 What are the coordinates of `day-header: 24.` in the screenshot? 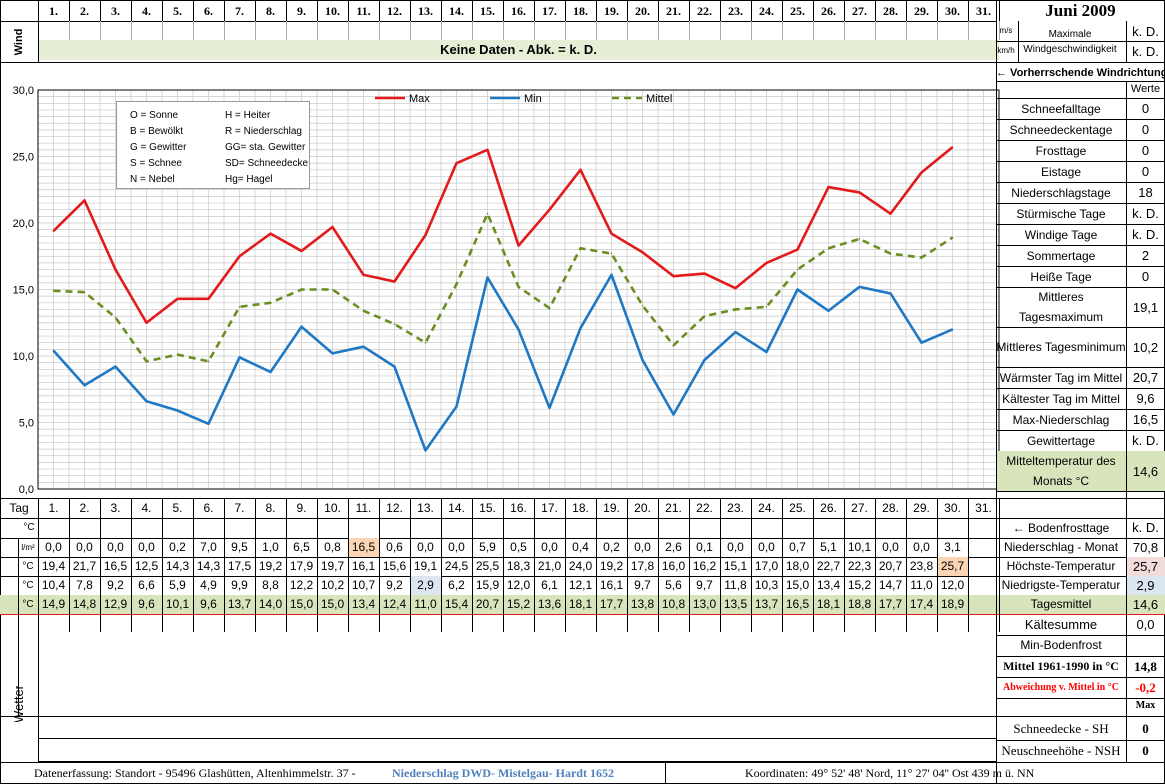 It's located at (766, 11).